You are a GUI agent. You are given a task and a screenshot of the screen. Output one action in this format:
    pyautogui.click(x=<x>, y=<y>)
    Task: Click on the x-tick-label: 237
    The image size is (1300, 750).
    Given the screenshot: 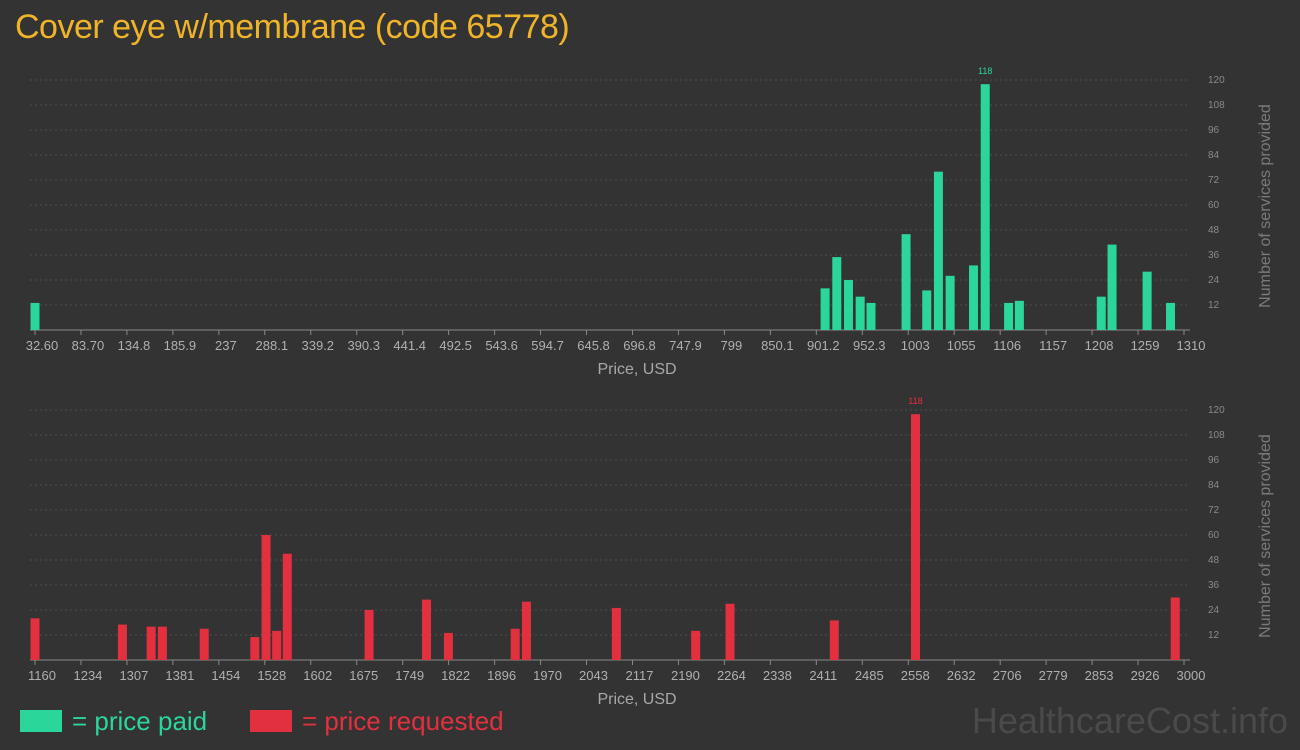 What is the action you would take?
    pyautogui.click(x=226, y=345)
    